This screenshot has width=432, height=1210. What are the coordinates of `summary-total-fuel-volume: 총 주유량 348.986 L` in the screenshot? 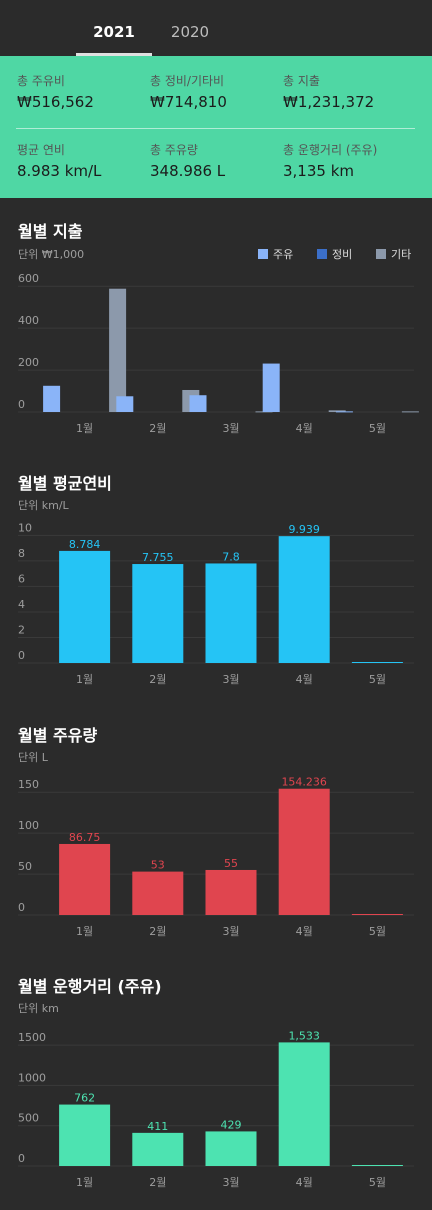 It's located at (215, 162).